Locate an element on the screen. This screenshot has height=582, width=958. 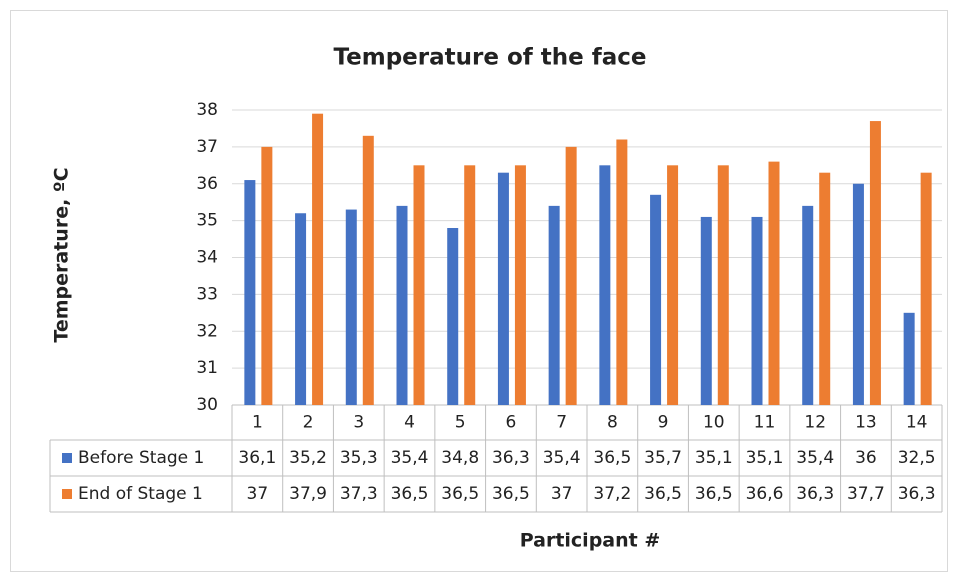
data-label: 35,7 is located at coordinates (663, 458).